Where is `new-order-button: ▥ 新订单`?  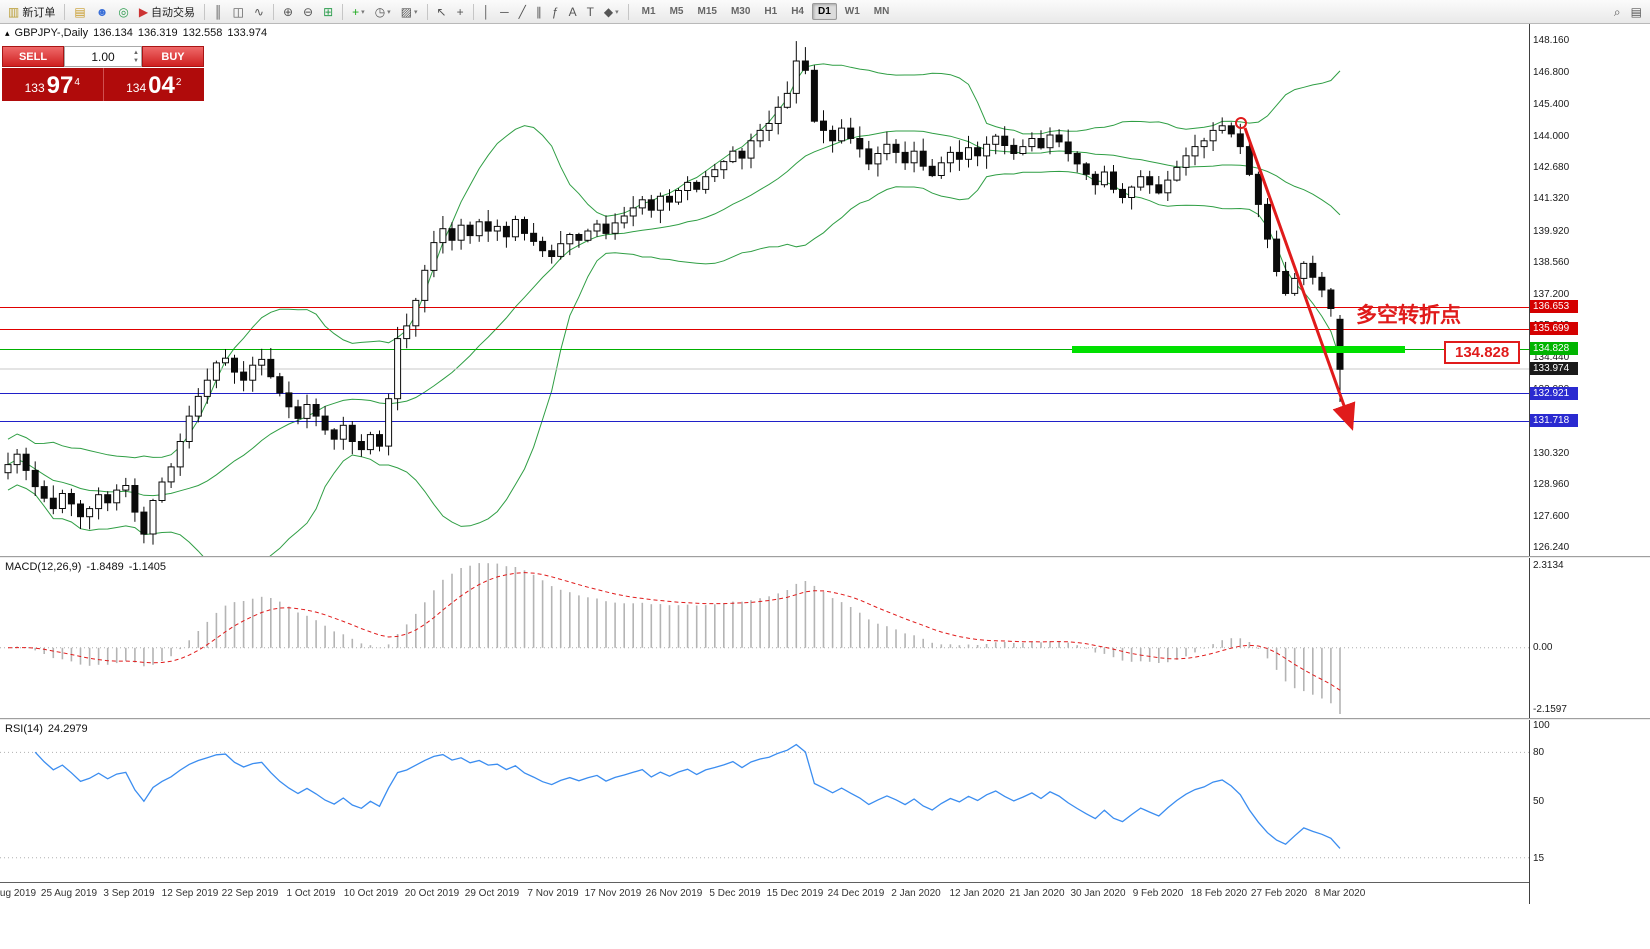
new-order-button: ▥ 新订单 is located at coordinates (31, 12).